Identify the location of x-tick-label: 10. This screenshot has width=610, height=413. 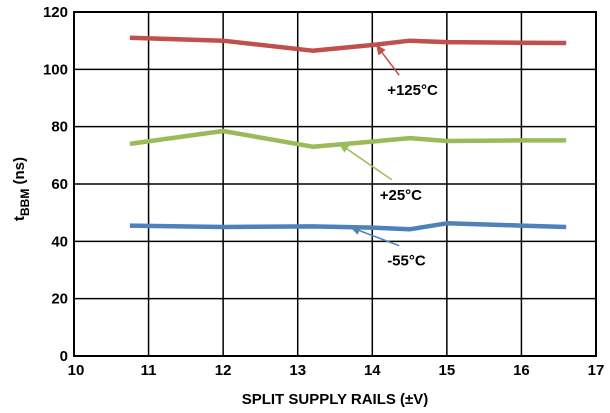
(76, 370).